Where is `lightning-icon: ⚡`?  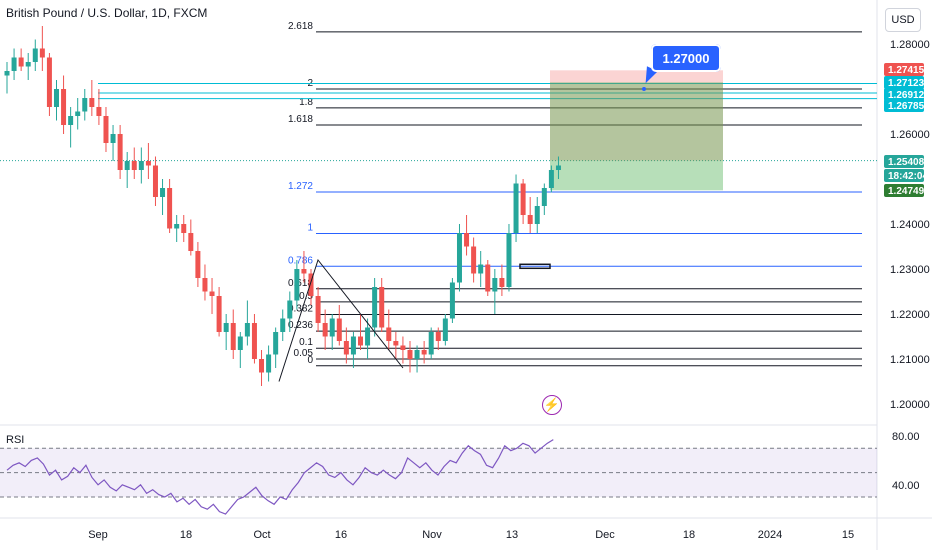 lightning-icon: ⚡ is located at coordinates (552, 405).